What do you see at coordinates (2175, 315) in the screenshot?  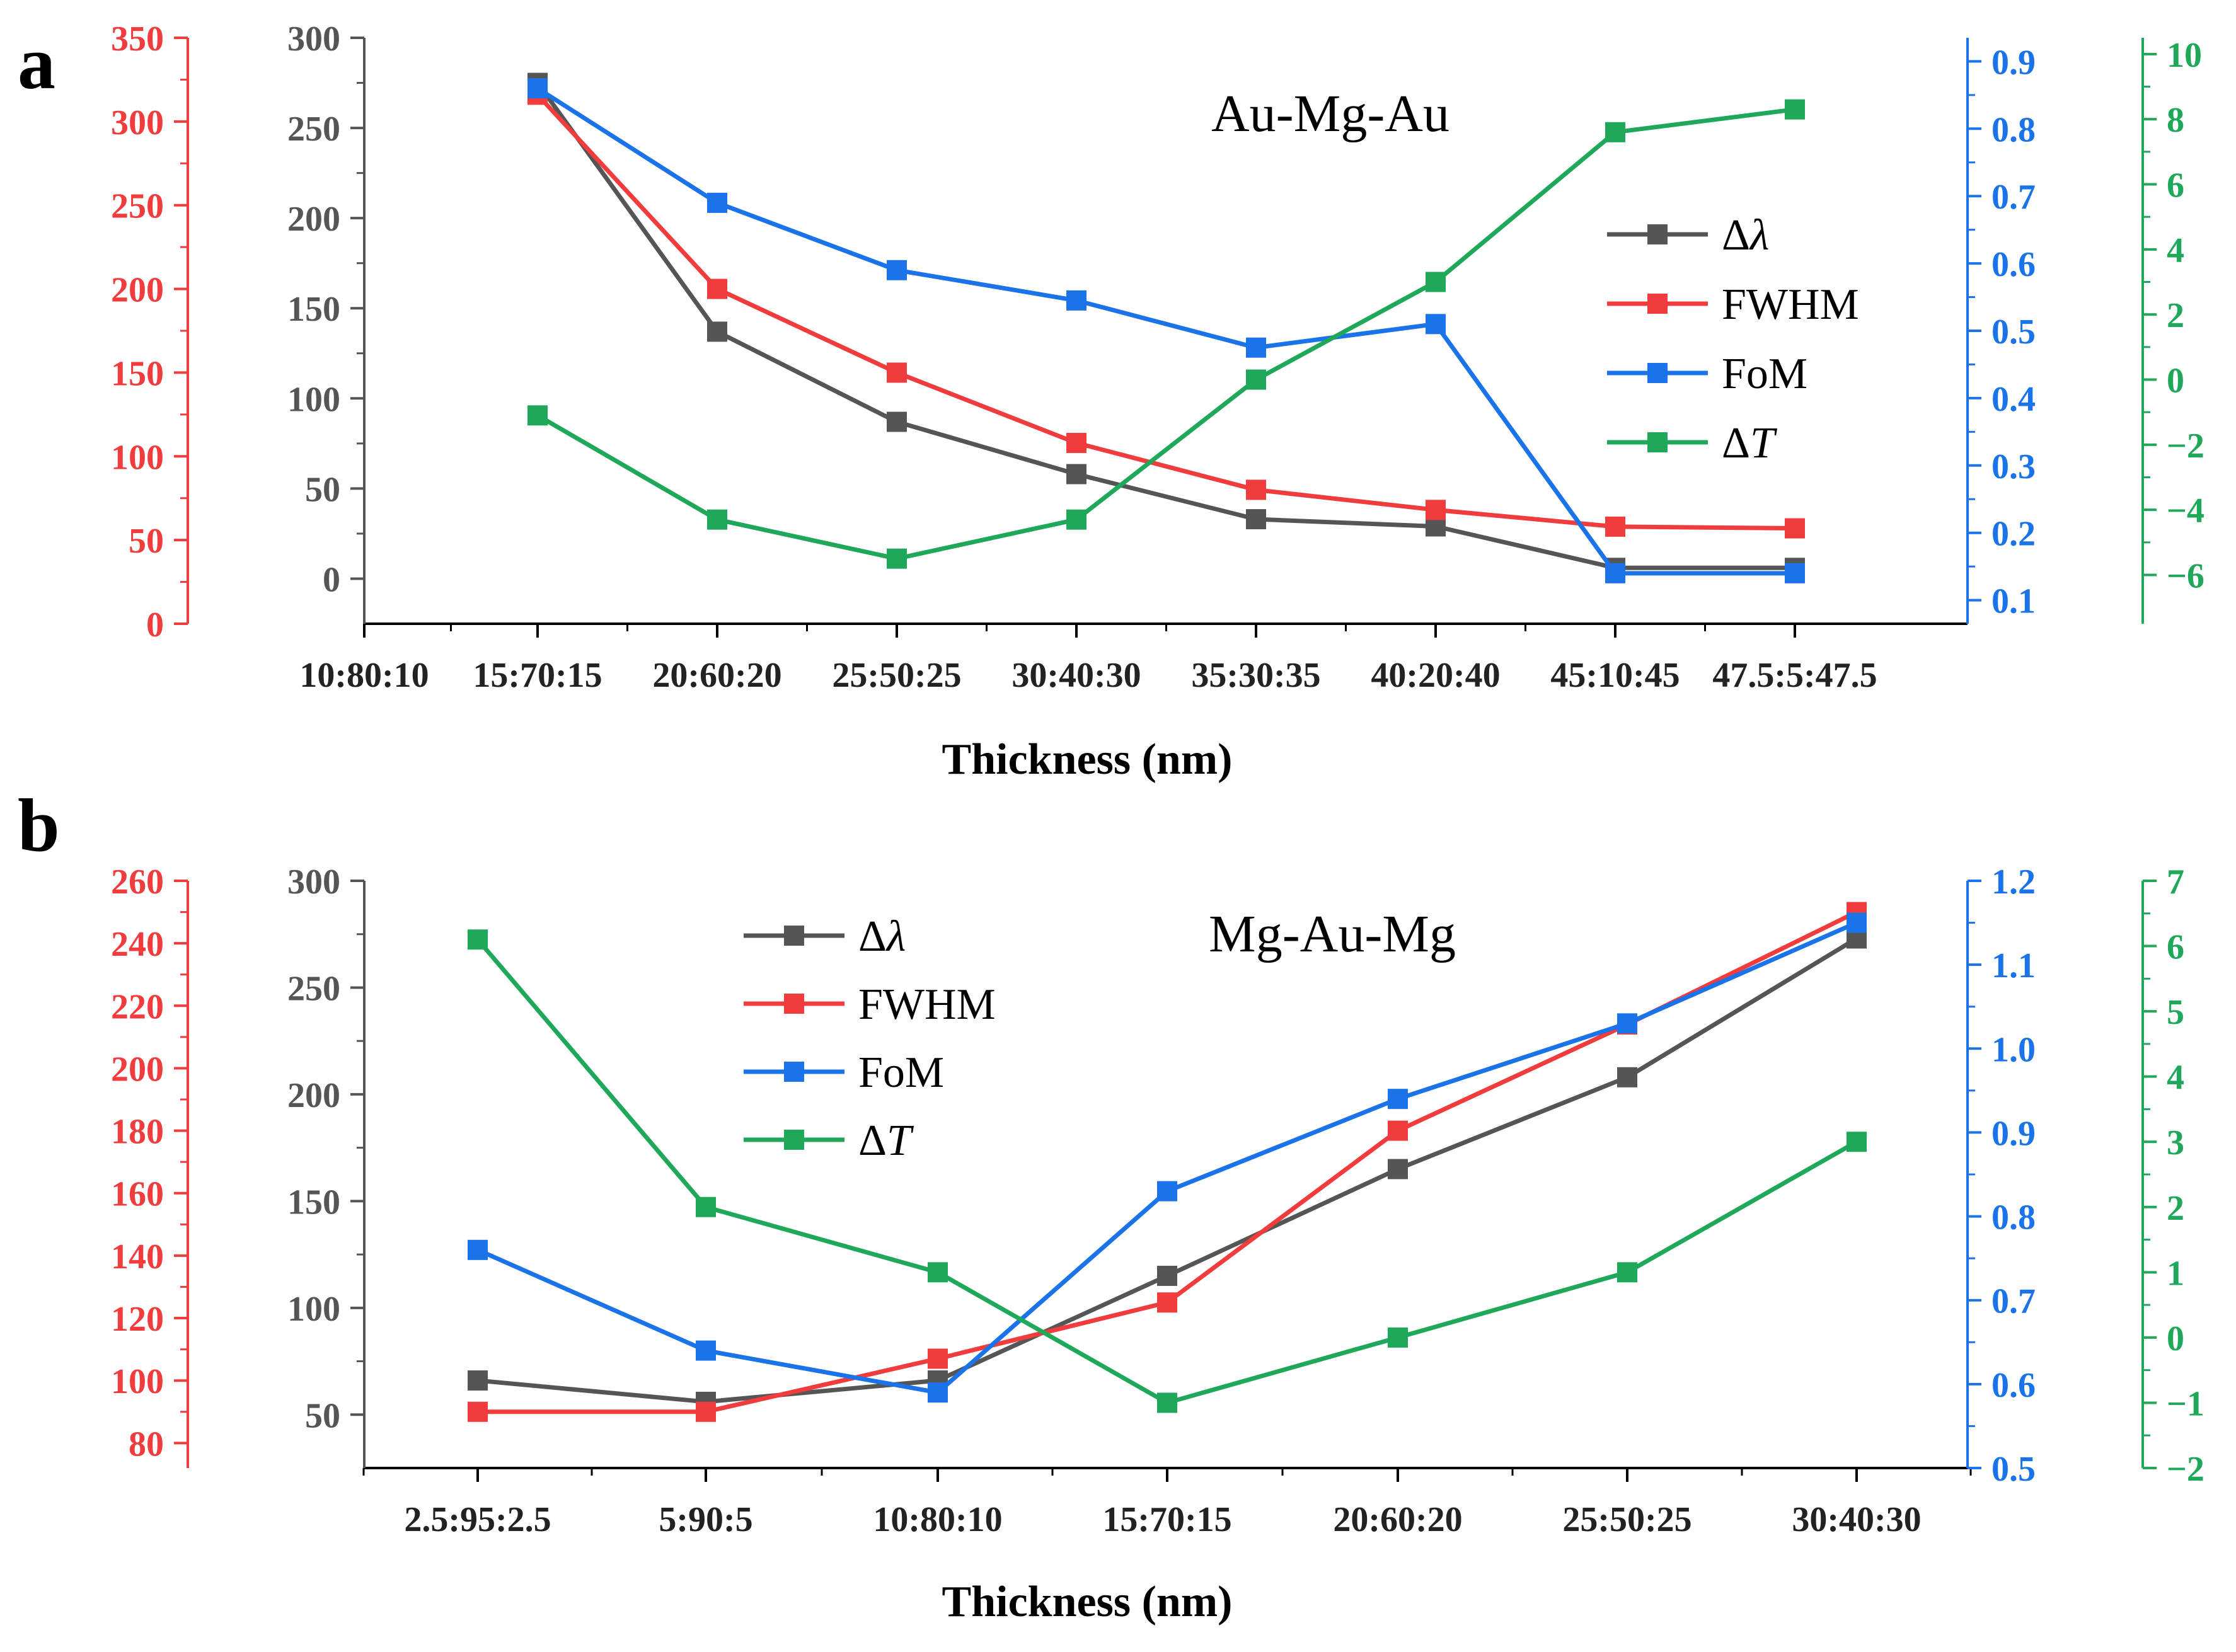 I see `panel-a-green-y-tick-label: 2` at bounding box center [2175, 315].